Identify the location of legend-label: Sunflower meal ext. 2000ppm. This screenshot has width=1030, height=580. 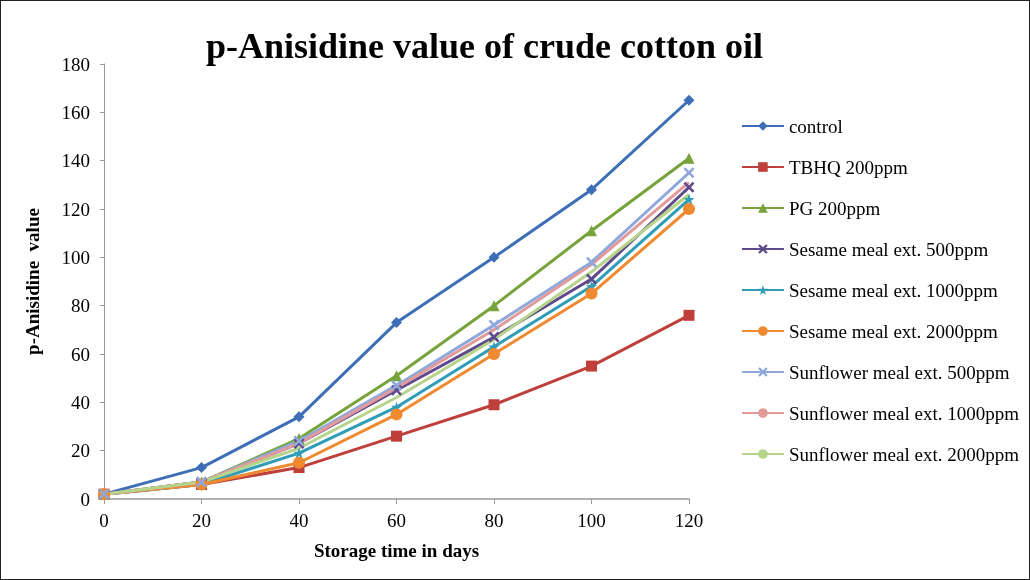
(904, 454).